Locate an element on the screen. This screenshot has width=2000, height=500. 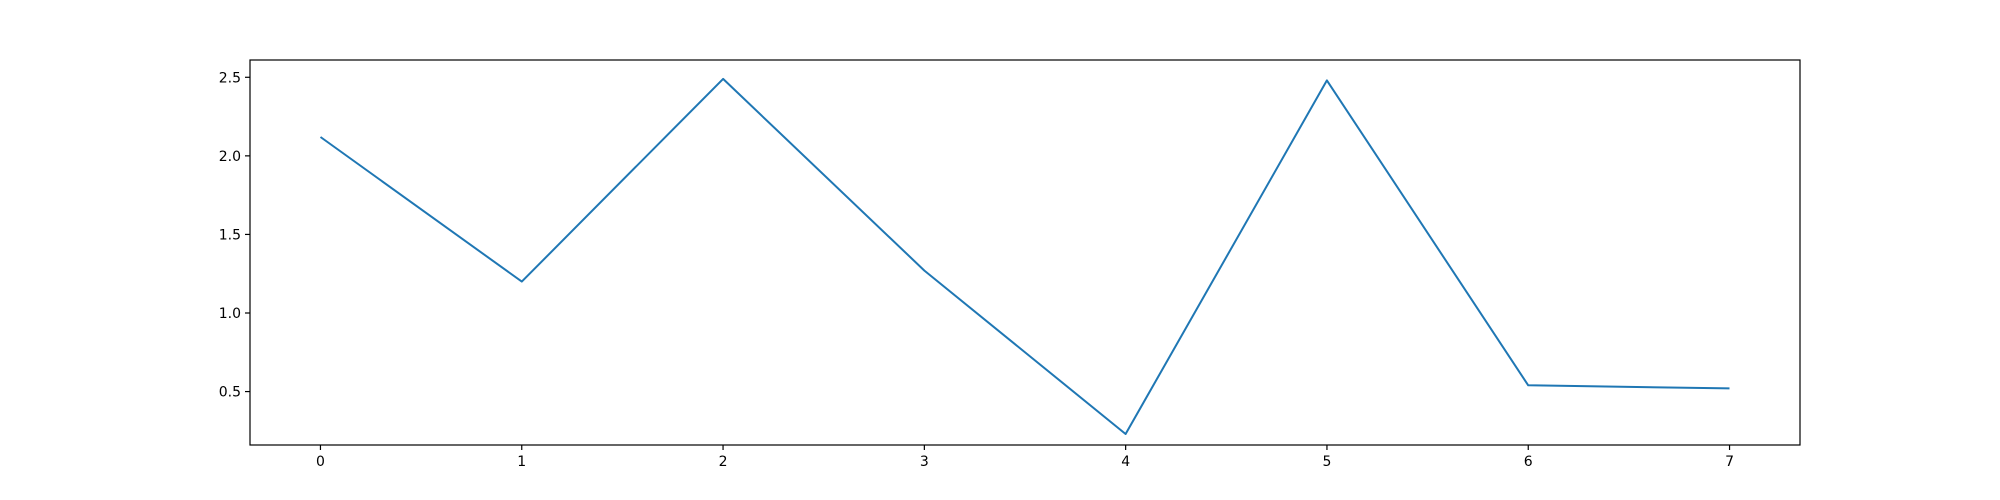
y-tick-label: 2.5 is located at coordinates (230, 78).